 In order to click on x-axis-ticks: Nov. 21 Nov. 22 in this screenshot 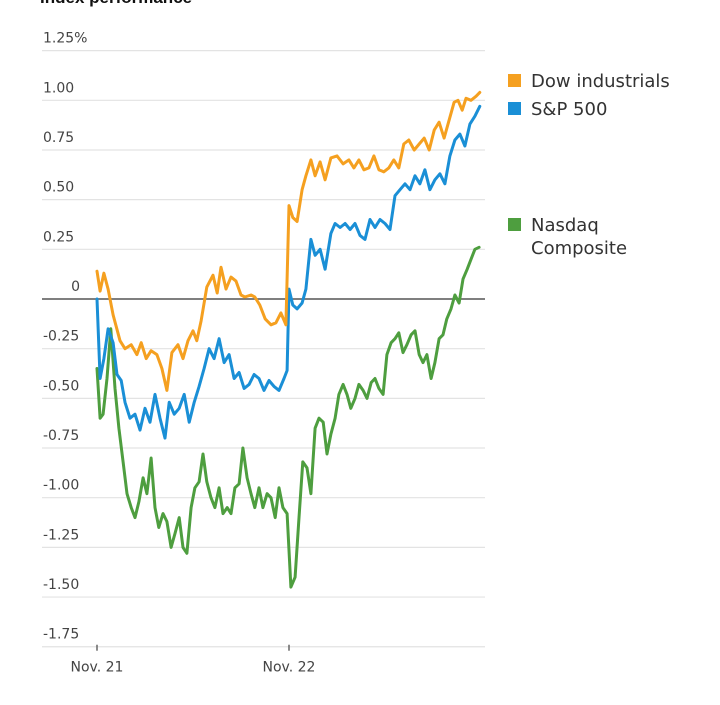, I will do `click(193, 660)`.